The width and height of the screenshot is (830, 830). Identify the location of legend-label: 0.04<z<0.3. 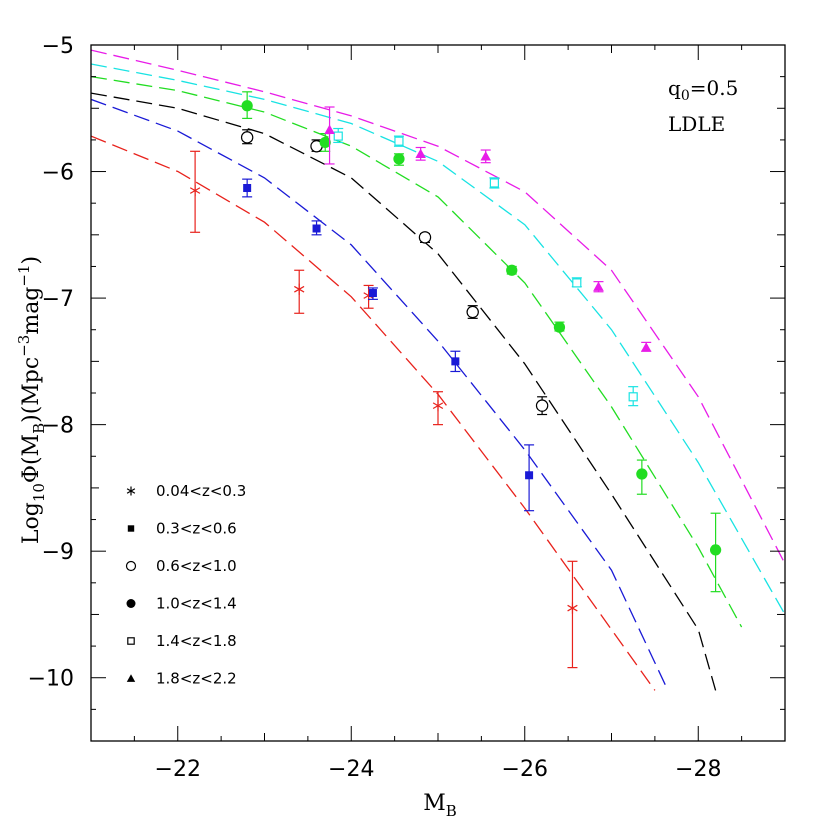
(201, 491).